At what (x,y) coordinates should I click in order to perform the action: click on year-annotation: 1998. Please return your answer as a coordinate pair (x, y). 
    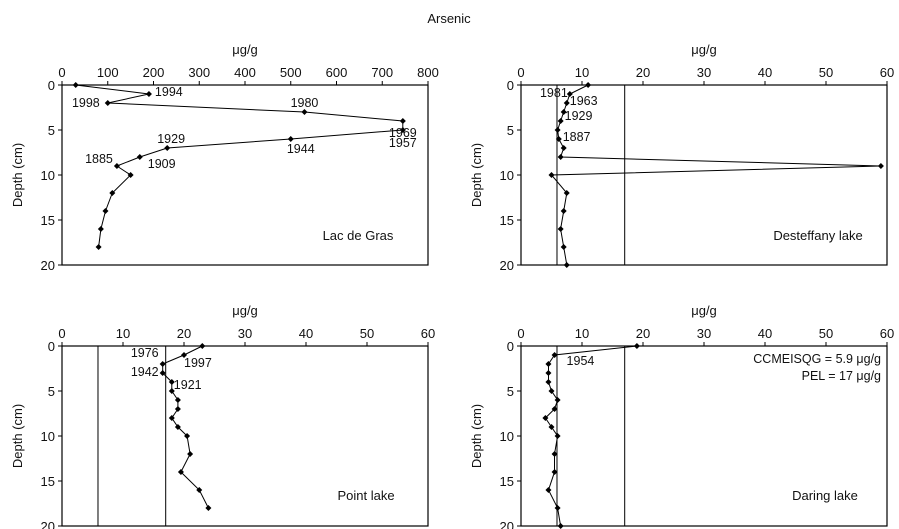
    Looking at the image, I should click on (86, 103).